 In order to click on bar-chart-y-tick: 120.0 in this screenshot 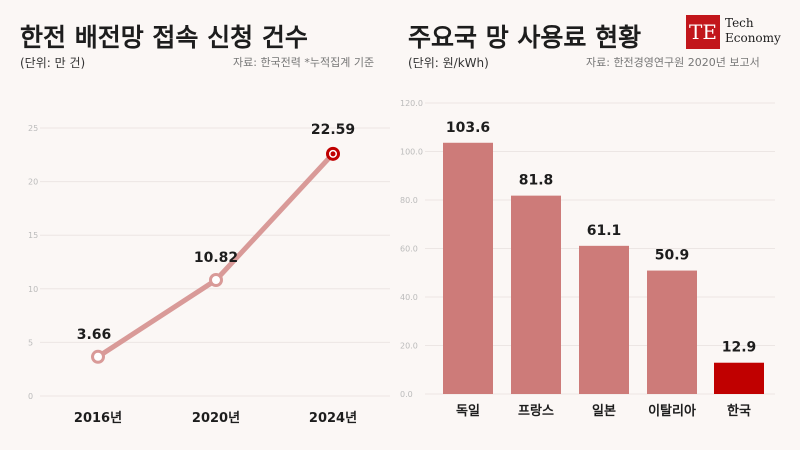, I will do `click(411, 103)`.